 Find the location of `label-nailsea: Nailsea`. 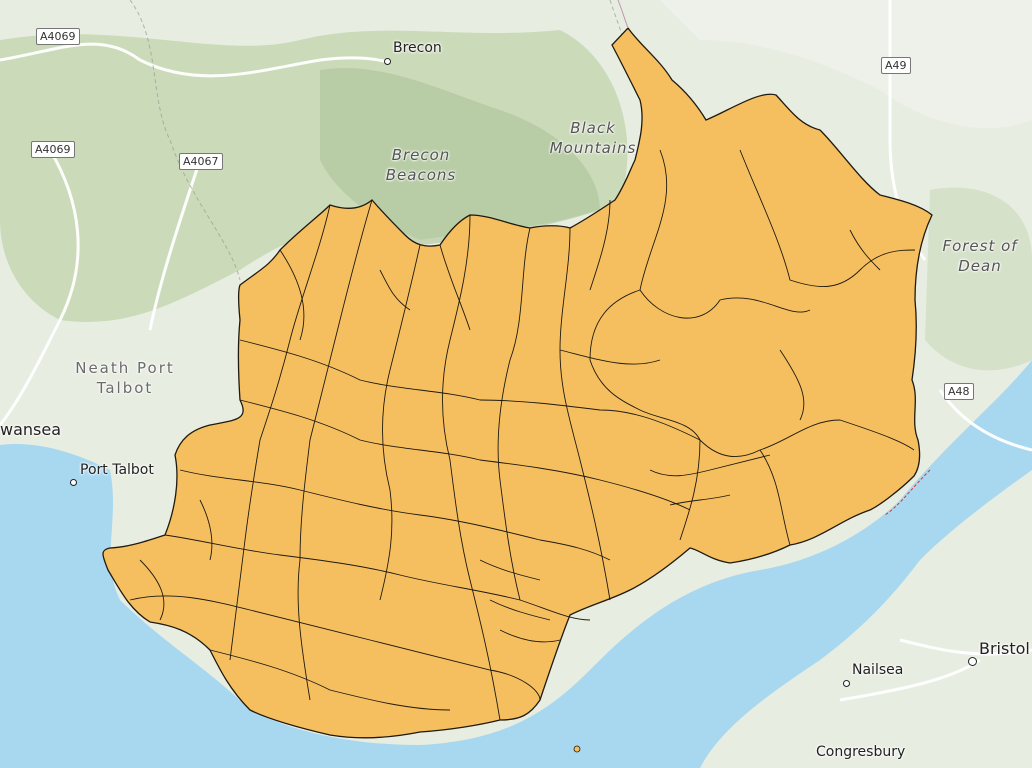

label-nailsea: Nailsea is located at coordinates (878, 670).